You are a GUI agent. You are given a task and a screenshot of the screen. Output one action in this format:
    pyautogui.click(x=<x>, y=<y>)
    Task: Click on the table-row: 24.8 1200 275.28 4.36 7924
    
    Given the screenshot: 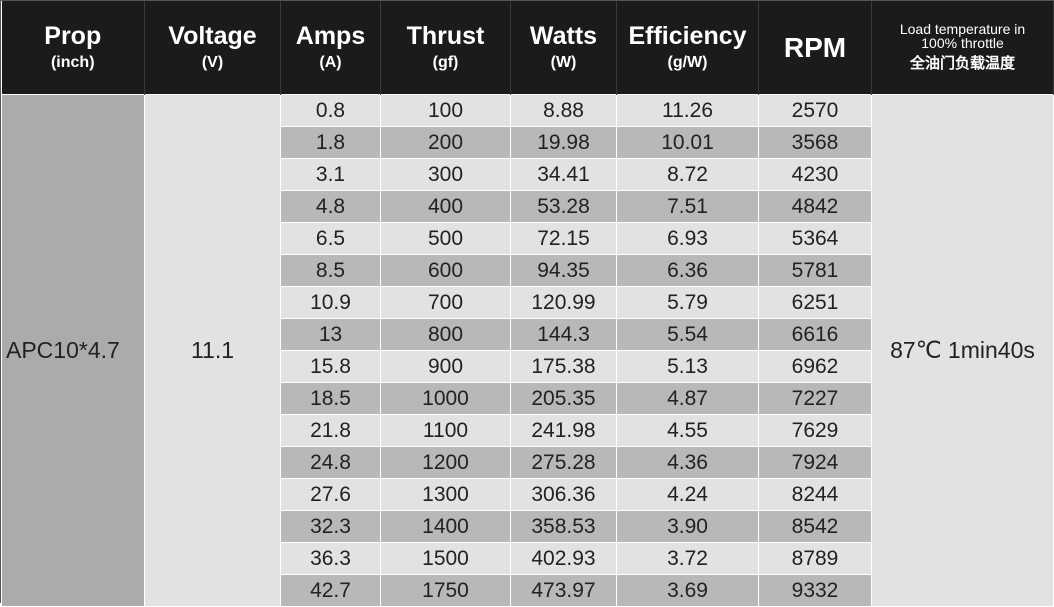 What is the action you would take?
    pyautogui.click(x=528, y=462)
    